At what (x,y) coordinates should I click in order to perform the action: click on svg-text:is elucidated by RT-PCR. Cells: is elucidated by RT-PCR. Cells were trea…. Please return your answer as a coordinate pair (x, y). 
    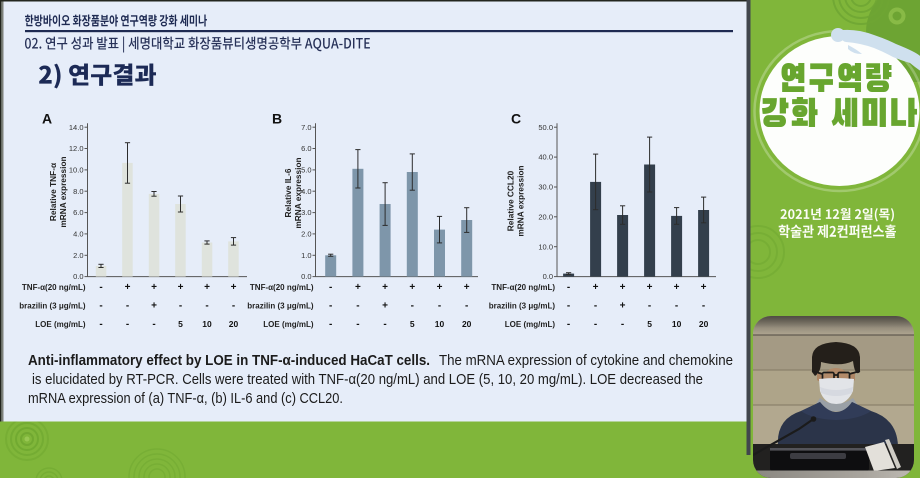
    Looking at the image, I should click on (367, 380).